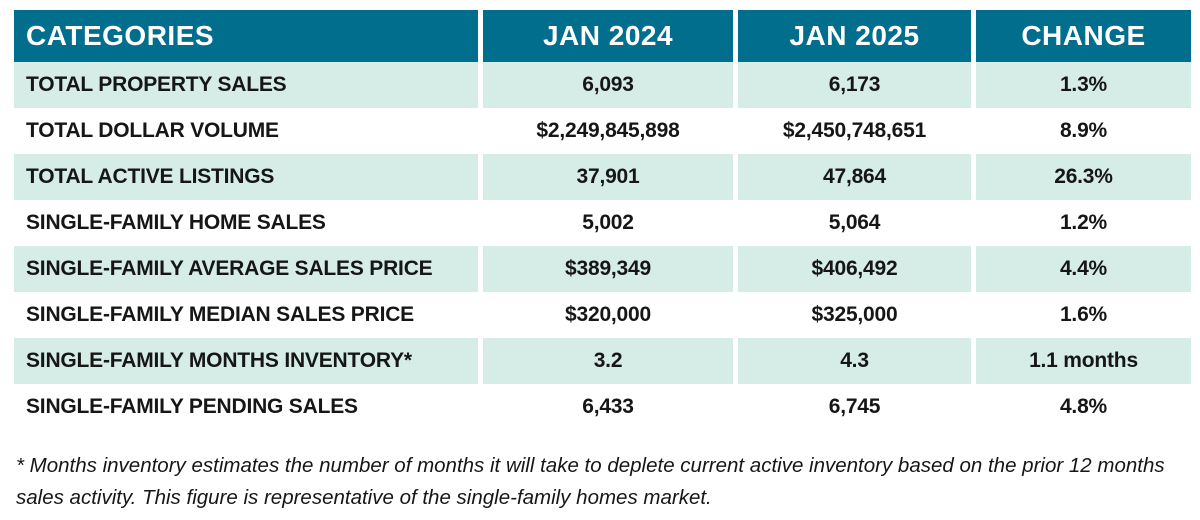  Describe the element at coordinates (854, 222) in the screenshot. I see `jan-2025-cell: 5,064` at that location.